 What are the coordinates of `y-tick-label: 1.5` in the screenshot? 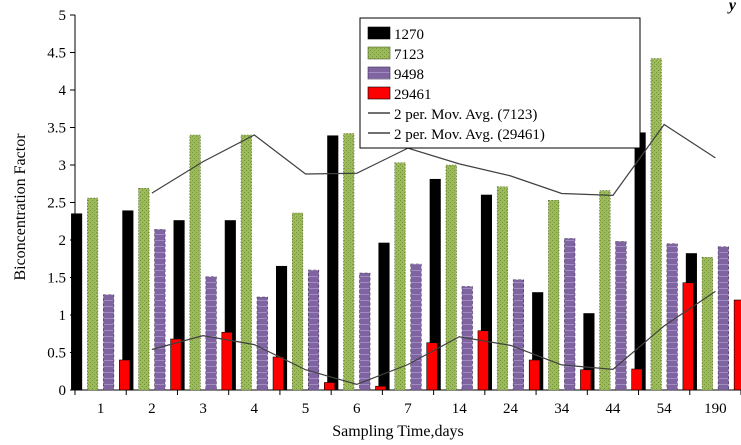 It's located at (56, 279).